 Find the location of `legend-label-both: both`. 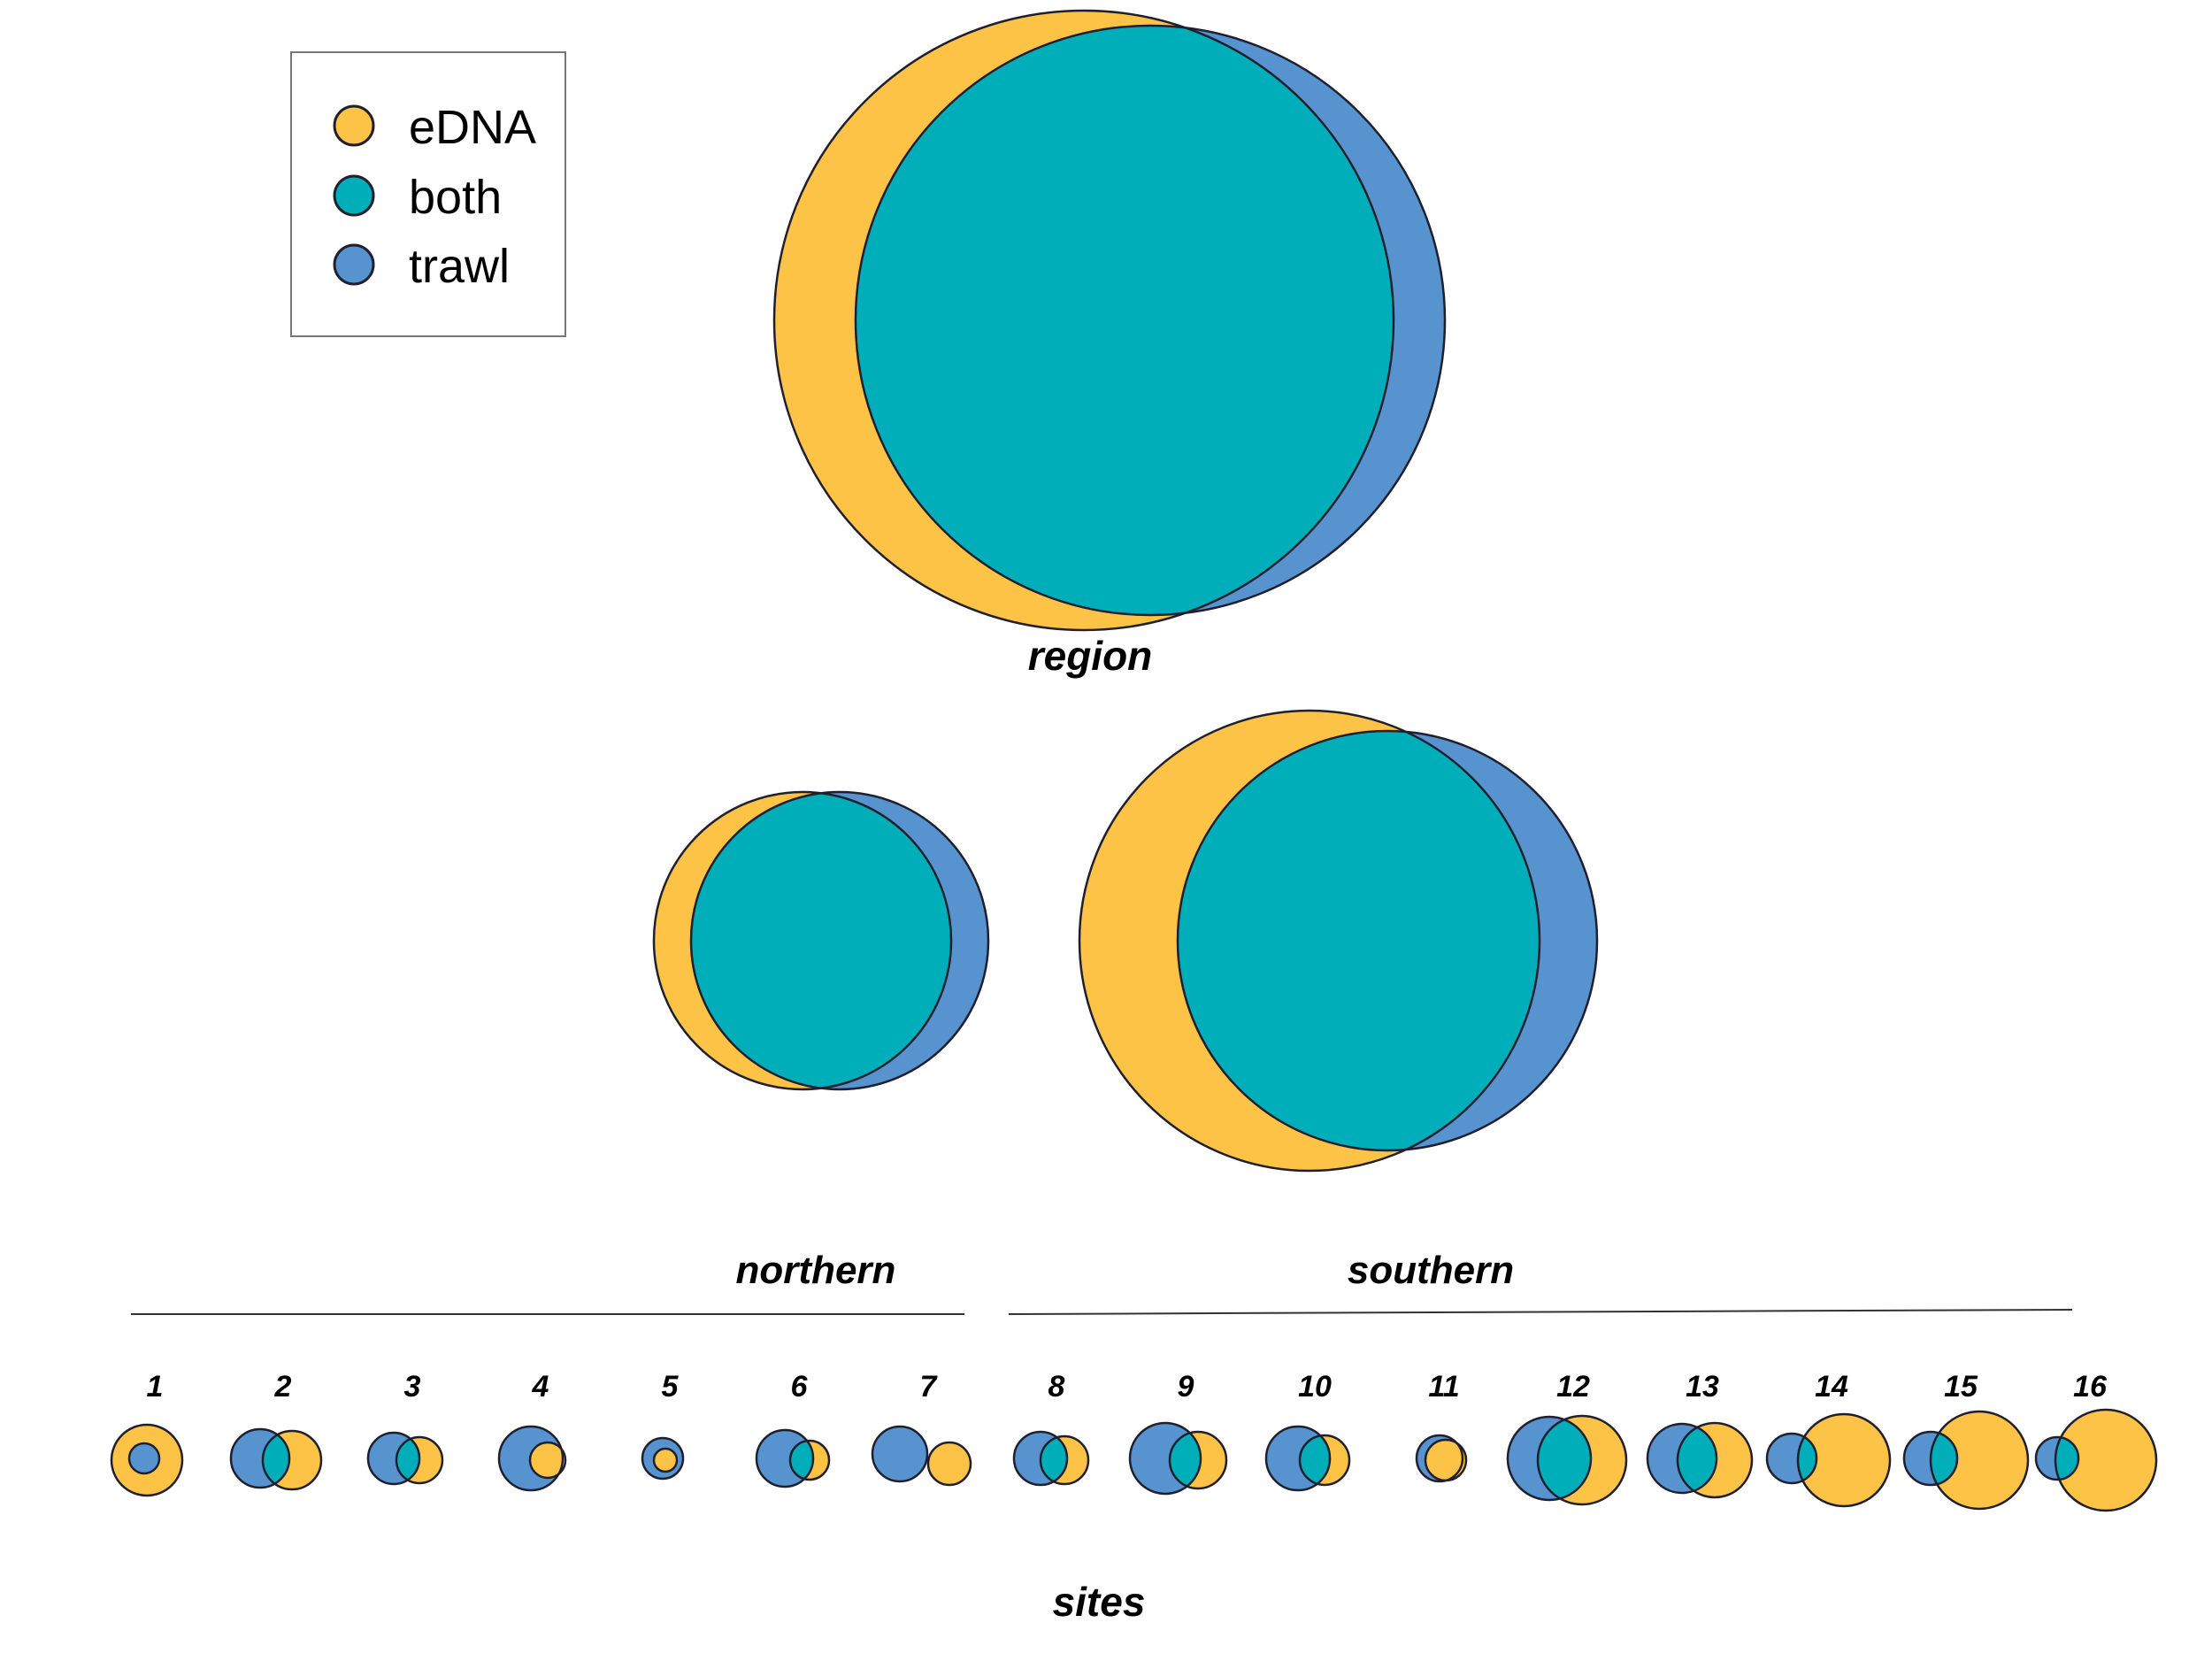

legend-label-both: both is located at coordinates (455, 197).